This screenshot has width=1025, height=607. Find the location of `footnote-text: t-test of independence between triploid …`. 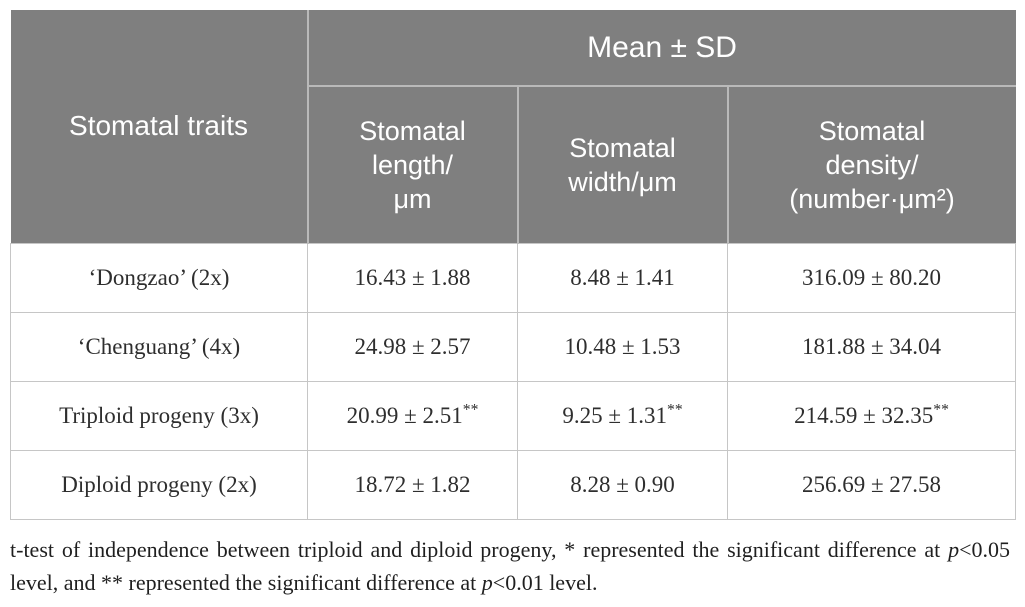

footnote-text: t-test of independence between triploid … is located at coordinates (479, 549).